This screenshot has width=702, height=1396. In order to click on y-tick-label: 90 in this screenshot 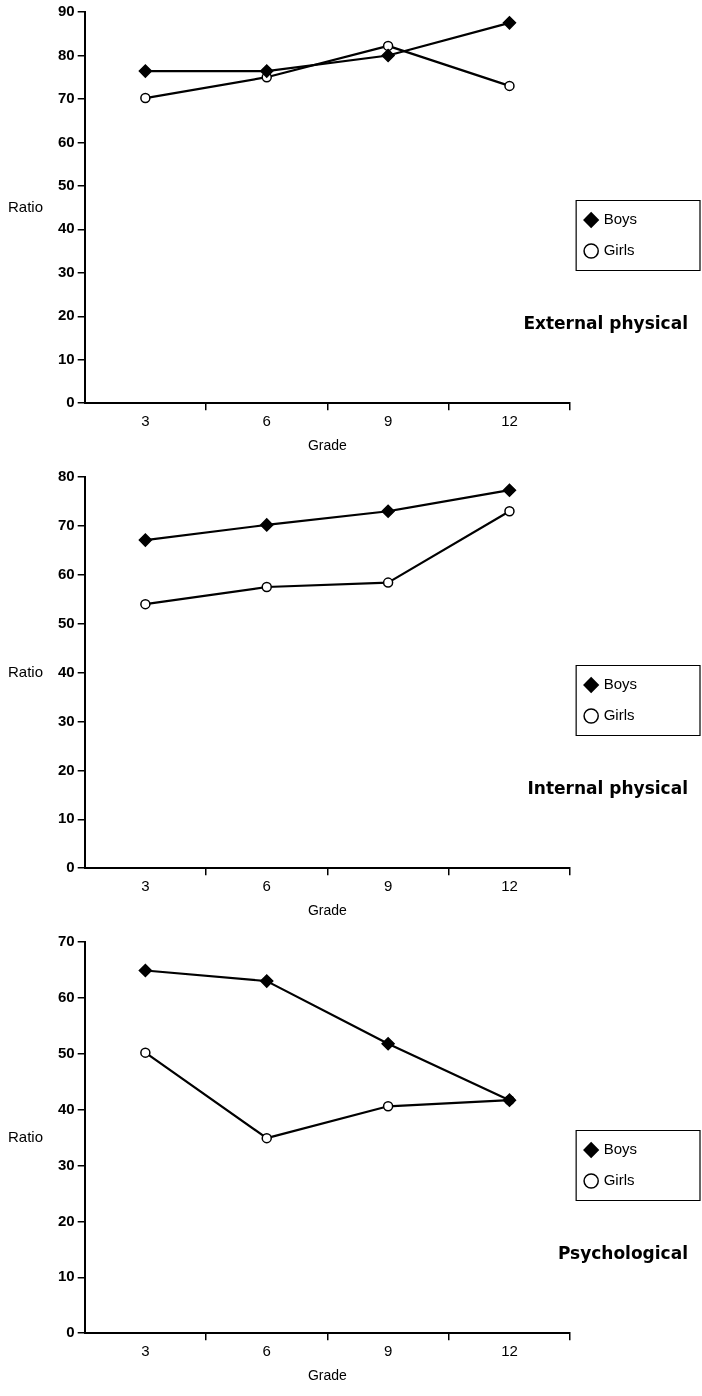, I will do `click(66, 11)`.